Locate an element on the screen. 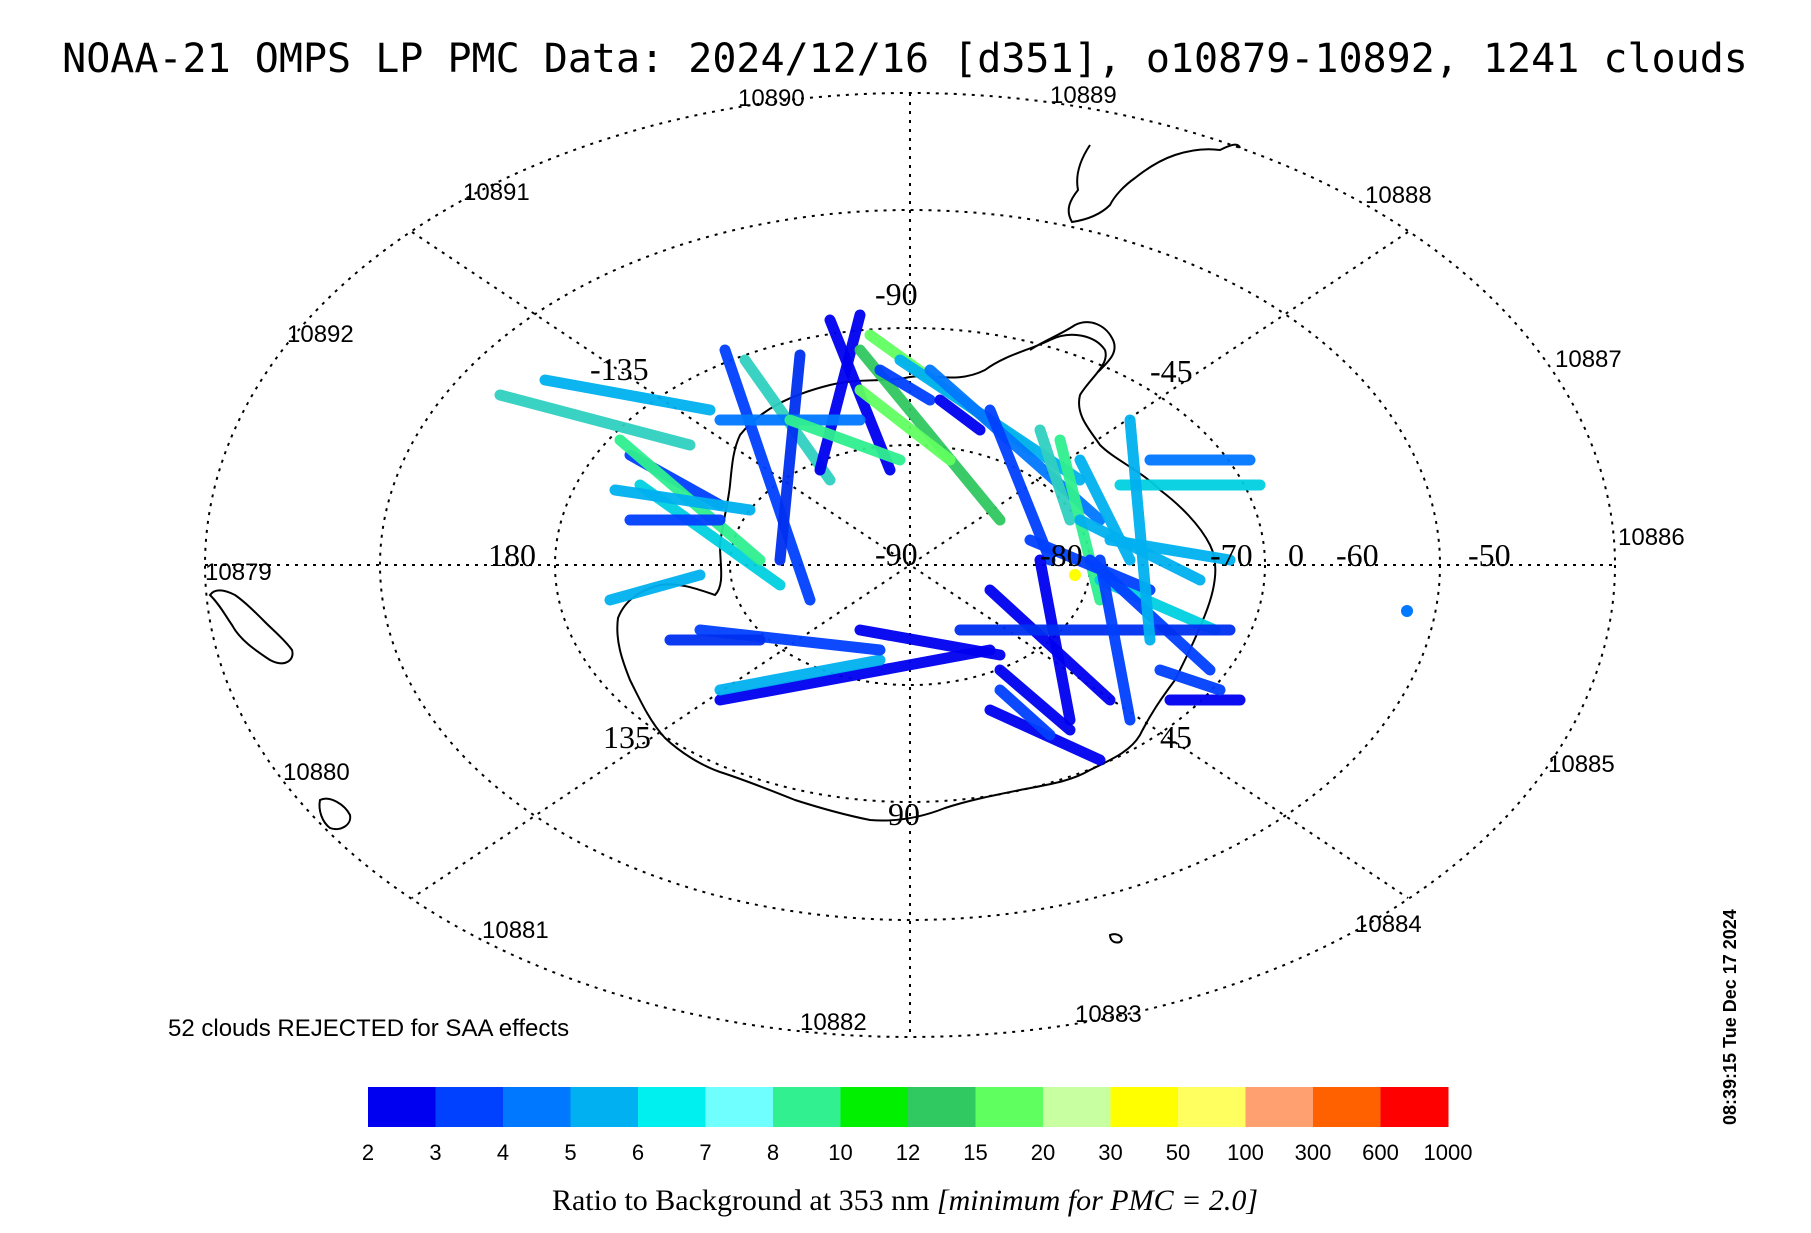 The width and height of the screenshot is (1811, 1233). south-america-coastline is located at coordinates (1154, 183).